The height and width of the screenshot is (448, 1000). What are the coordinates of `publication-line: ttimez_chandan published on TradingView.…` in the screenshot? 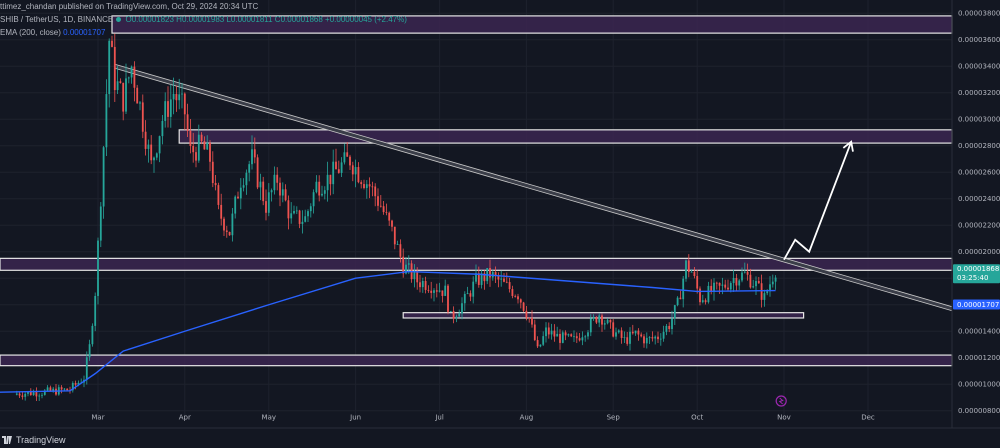 It's located at (129, 6).